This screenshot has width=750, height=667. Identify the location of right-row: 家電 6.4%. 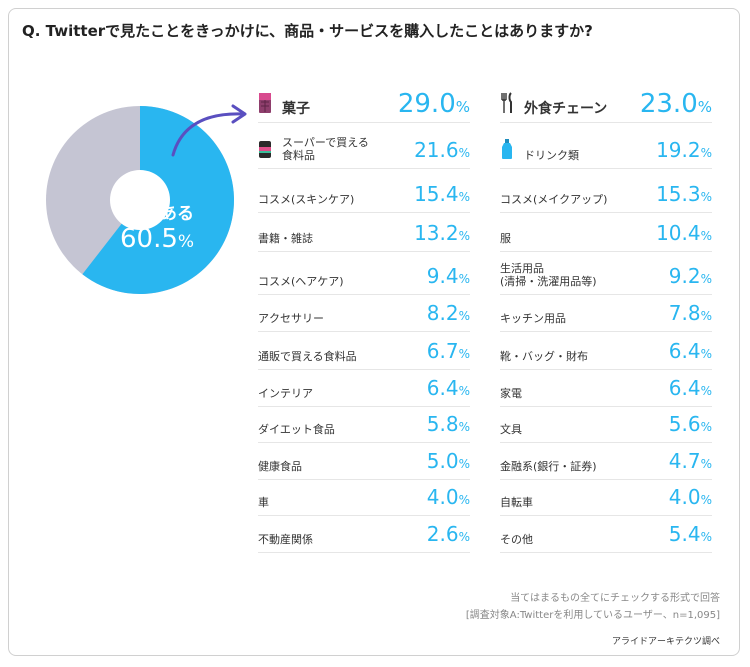
(606, 389).